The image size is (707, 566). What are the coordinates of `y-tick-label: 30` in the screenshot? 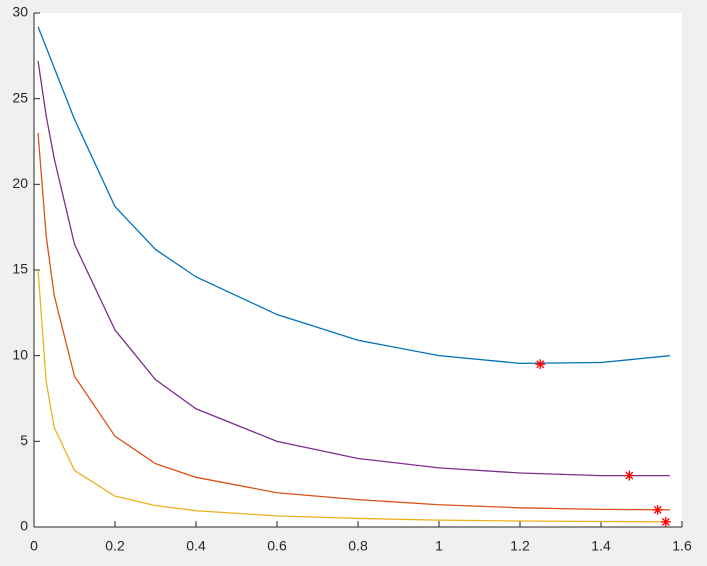 It's located at (20, 12).